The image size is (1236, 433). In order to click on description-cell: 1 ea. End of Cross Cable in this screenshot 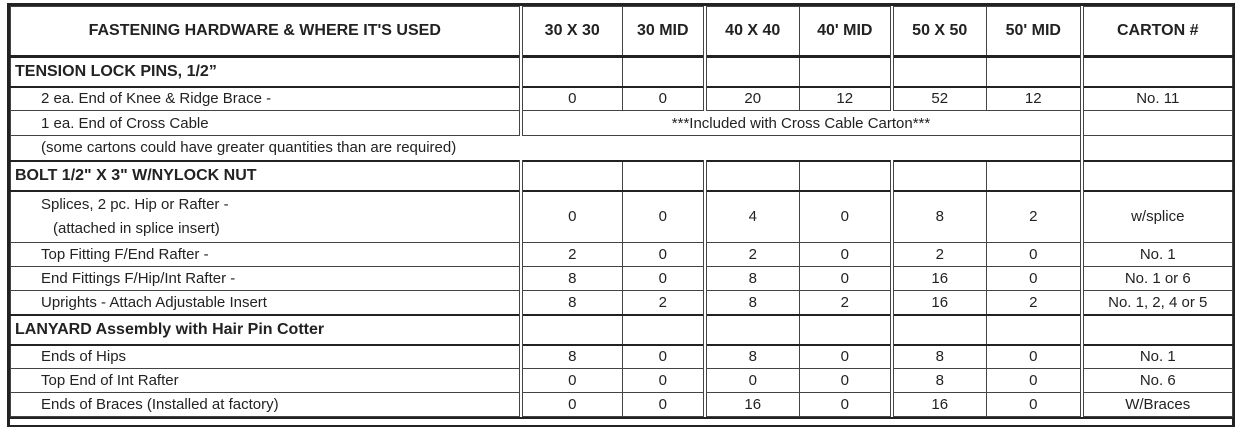, I will do `click(265, 123)`.